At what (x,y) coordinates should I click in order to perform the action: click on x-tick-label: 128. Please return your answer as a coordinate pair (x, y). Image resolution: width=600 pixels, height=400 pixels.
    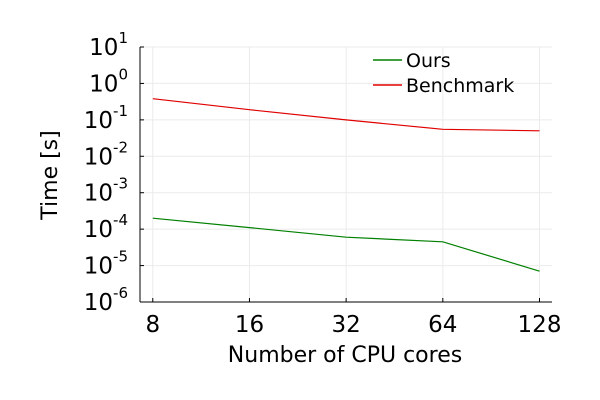
    Looking at the image, I should click on (540, 325).